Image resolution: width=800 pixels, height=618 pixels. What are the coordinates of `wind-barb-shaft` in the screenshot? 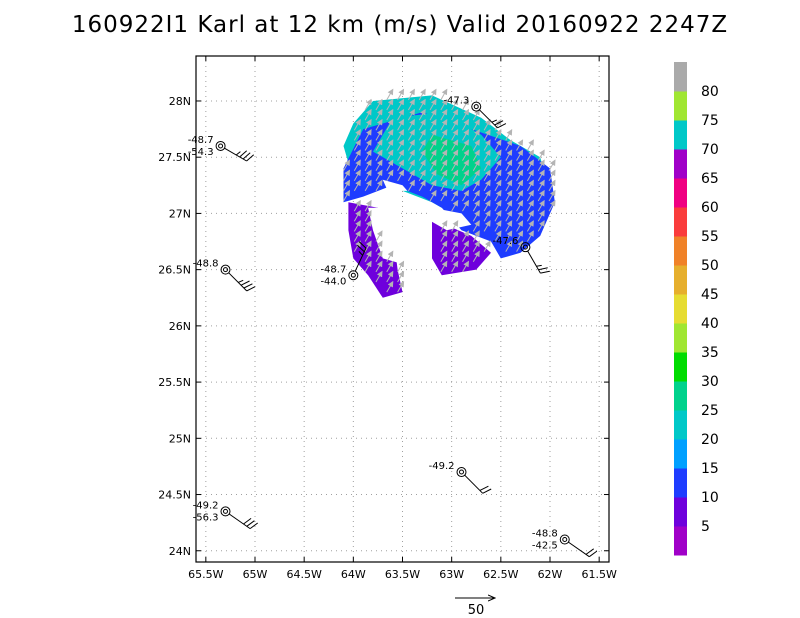 It's located at (238, 282).